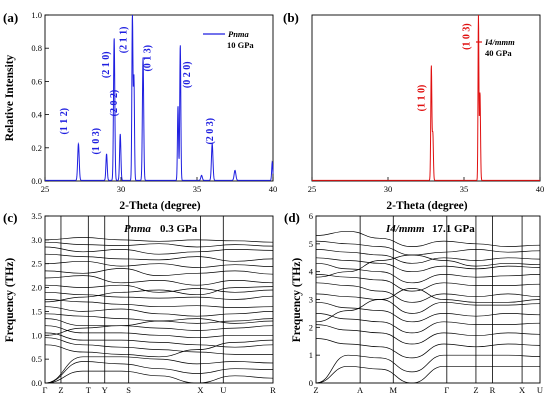 This screenshot has height=401, width=550. I want to click on panel-a-legend-pressure: 10 GPa, so click(240, 45).